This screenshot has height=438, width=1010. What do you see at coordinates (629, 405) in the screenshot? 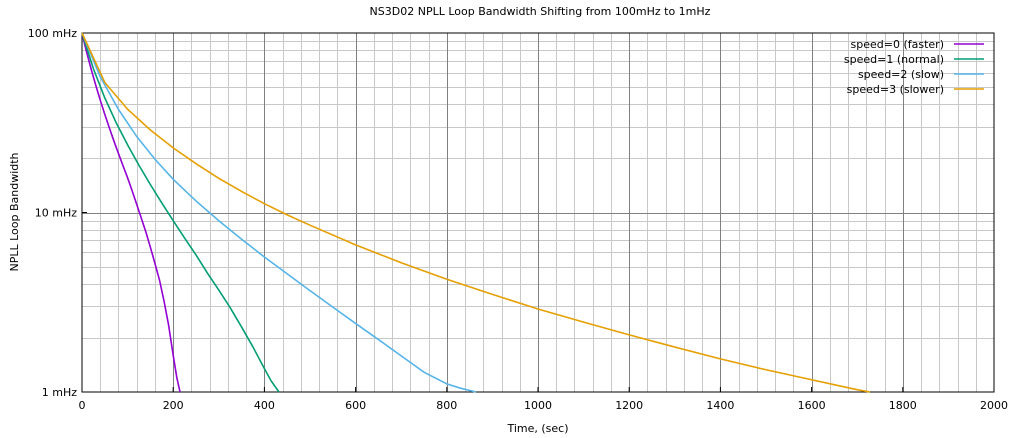
I see `x-tick-label: 1200` at bounding box center [629, 405].